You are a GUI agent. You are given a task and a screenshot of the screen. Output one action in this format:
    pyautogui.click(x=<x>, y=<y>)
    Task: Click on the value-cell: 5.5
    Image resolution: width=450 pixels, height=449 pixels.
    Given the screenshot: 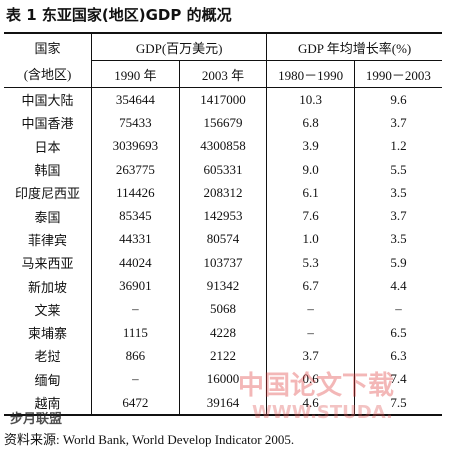 What is the action you would take?
    pyautogui.click(x=397, y=169)
    